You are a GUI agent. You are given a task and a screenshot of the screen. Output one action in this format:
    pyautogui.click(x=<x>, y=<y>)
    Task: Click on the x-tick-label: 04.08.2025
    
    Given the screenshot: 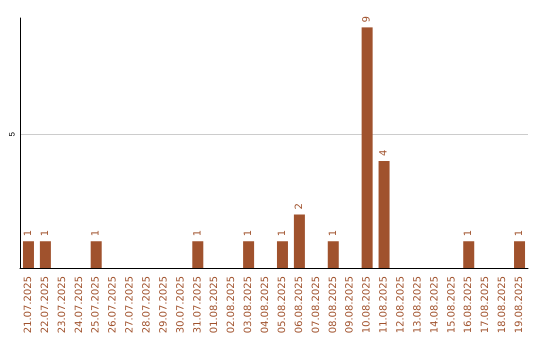 What is the action you would take?
    pyautogui.click(x=266, y=305)
    